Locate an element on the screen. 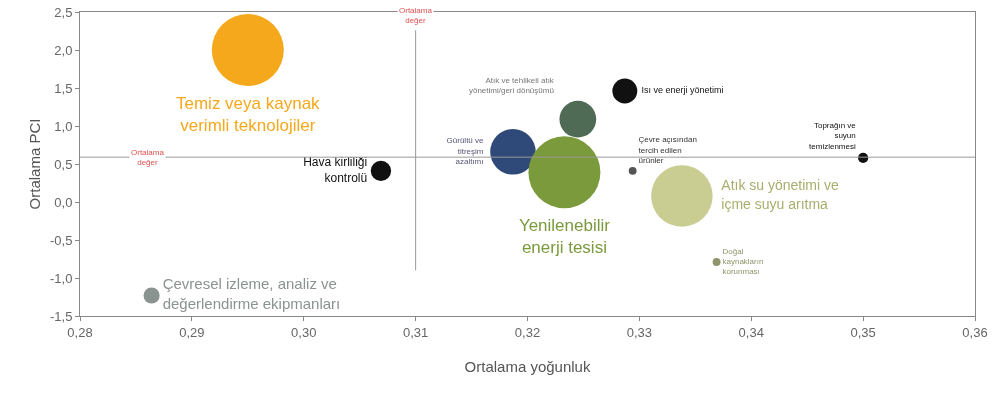  x-axis-title: Ortalama yoğunluk is located at coordinates (527, 366).